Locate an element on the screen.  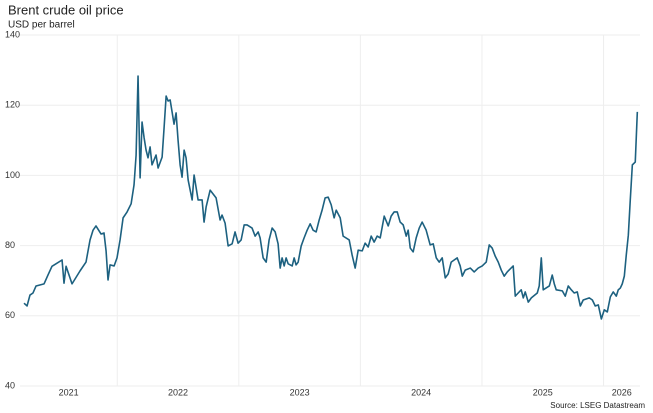
source-note: Source: LSEG Datastream is located at coordinates (597, 405).